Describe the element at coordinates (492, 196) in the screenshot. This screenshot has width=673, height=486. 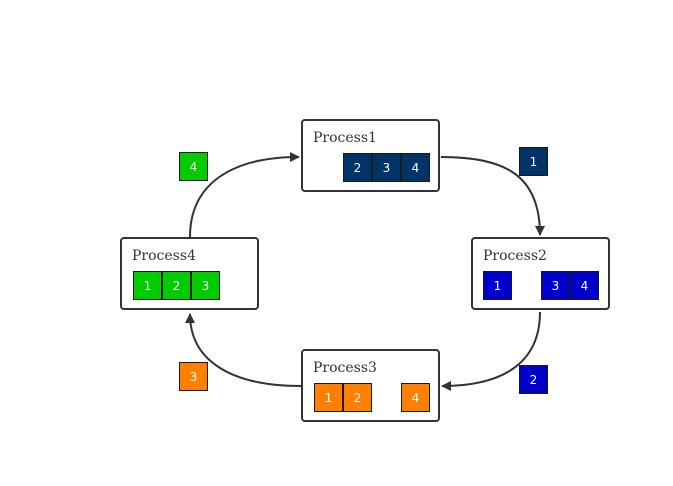
I see `edge-process1-to-process2` at that location.